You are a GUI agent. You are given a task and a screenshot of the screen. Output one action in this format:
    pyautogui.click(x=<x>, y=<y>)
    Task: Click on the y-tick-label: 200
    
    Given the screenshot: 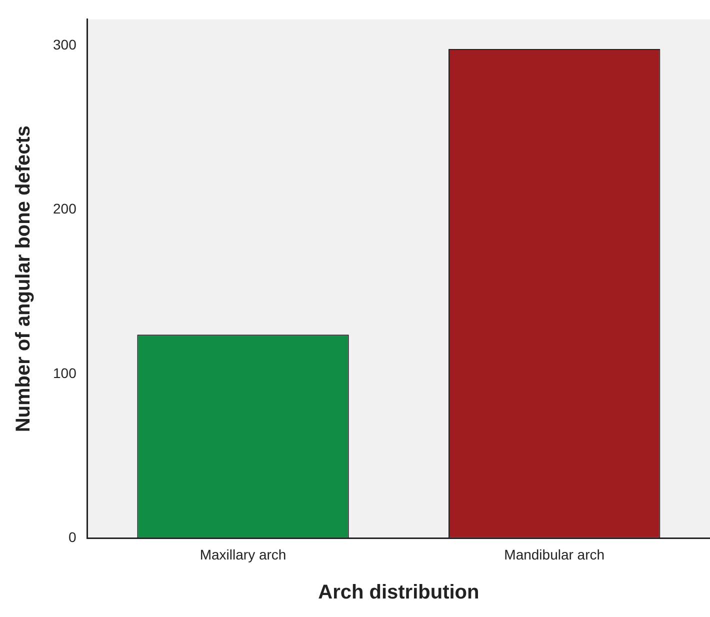 What is the action you would take?
    pyautogui.click(x=65, y=208)
    